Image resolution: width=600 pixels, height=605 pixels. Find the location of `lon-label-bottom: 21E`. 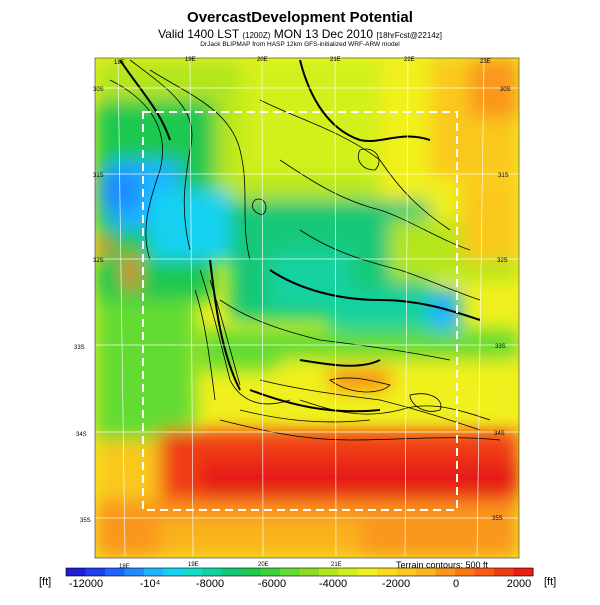

lon-label-bottom: 21E is located at coordinates (336, 565).